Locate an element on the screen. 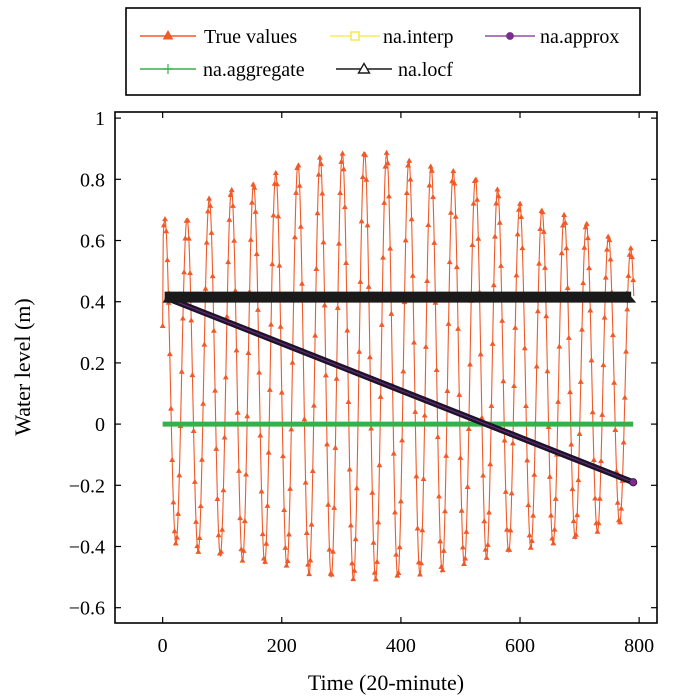 The height and width of the screenshot is (698, 675). y-axis-title: Water level (m) is located at coordinates (22, 367).